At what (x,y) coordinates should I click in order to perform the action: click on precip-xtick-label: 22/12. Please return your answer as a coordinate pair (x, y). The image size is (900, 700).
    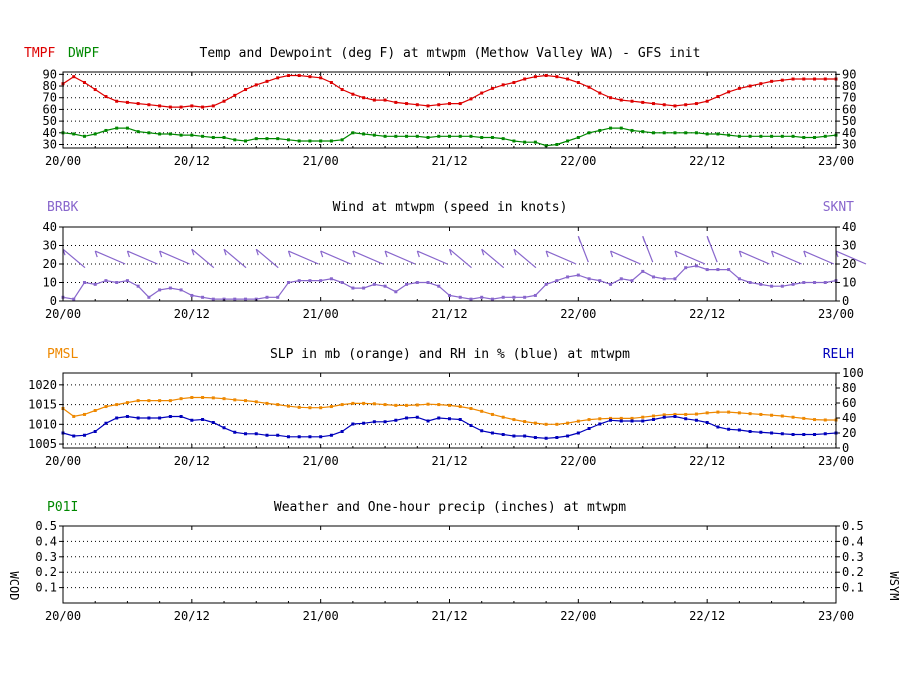
    Looking at the image, I should click on (707, 616).